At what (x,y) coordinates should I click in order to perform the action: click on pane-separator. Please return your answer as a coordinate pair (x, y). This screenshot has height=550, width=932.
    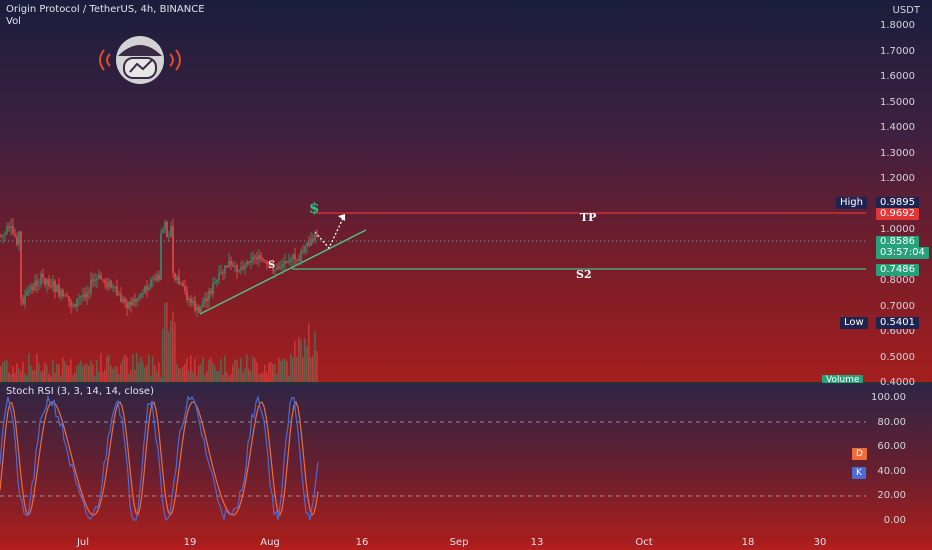
    Looking at the image, I should click on (466, 383).